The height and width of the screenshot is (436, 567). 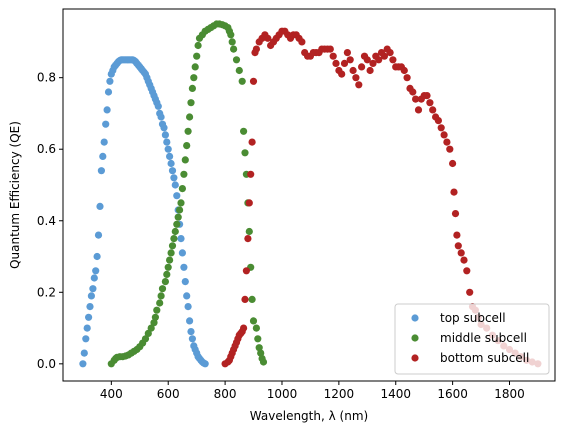 I want to click on x-tick-label: 800, so click(x=225, y=394).